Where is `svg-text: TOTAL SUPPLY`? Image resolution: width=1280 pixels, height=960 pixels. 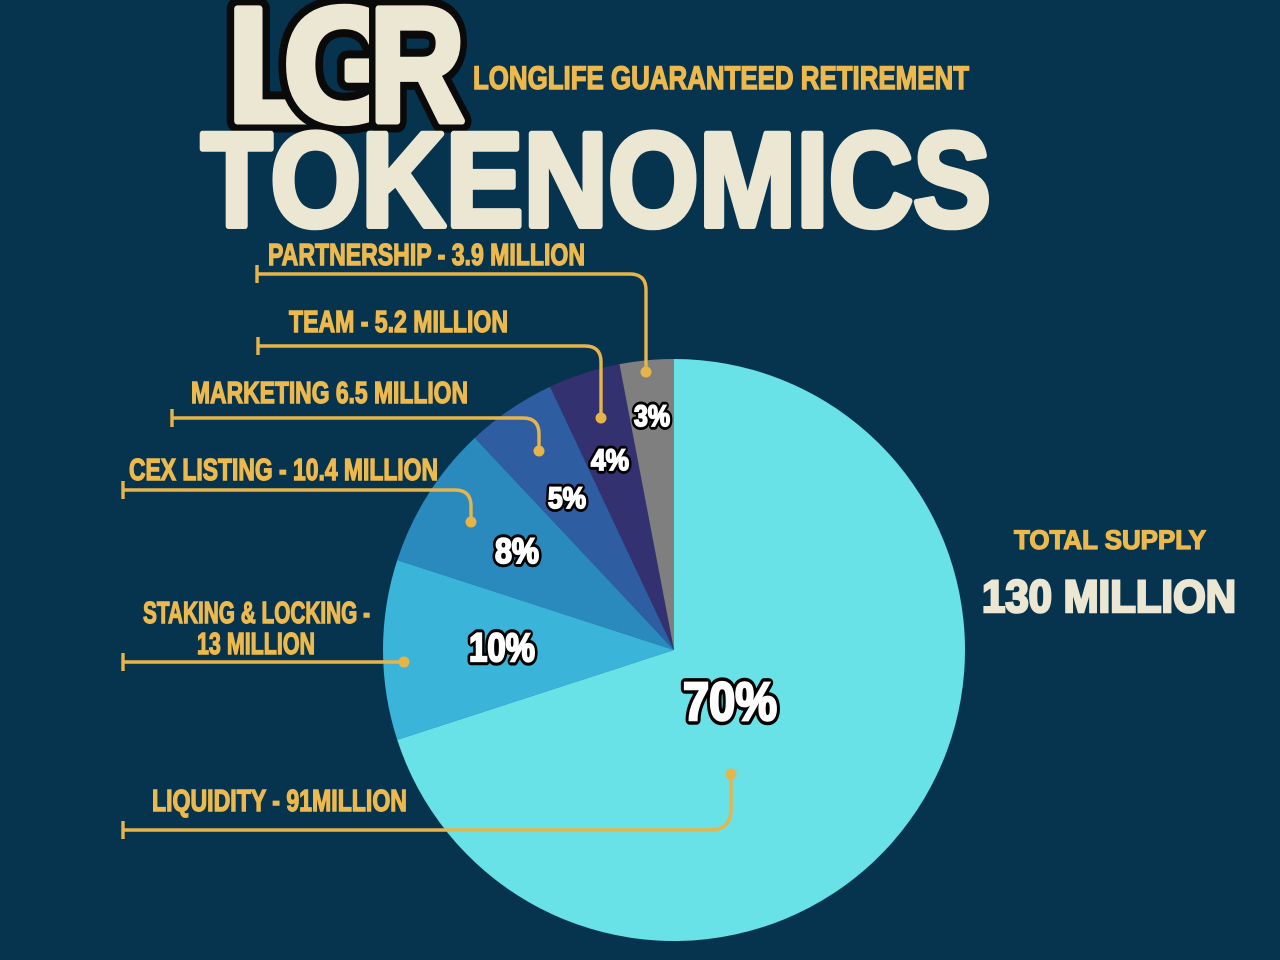 svg-text: TOTAL SUPPLY is located at coordinates (1110, 540).